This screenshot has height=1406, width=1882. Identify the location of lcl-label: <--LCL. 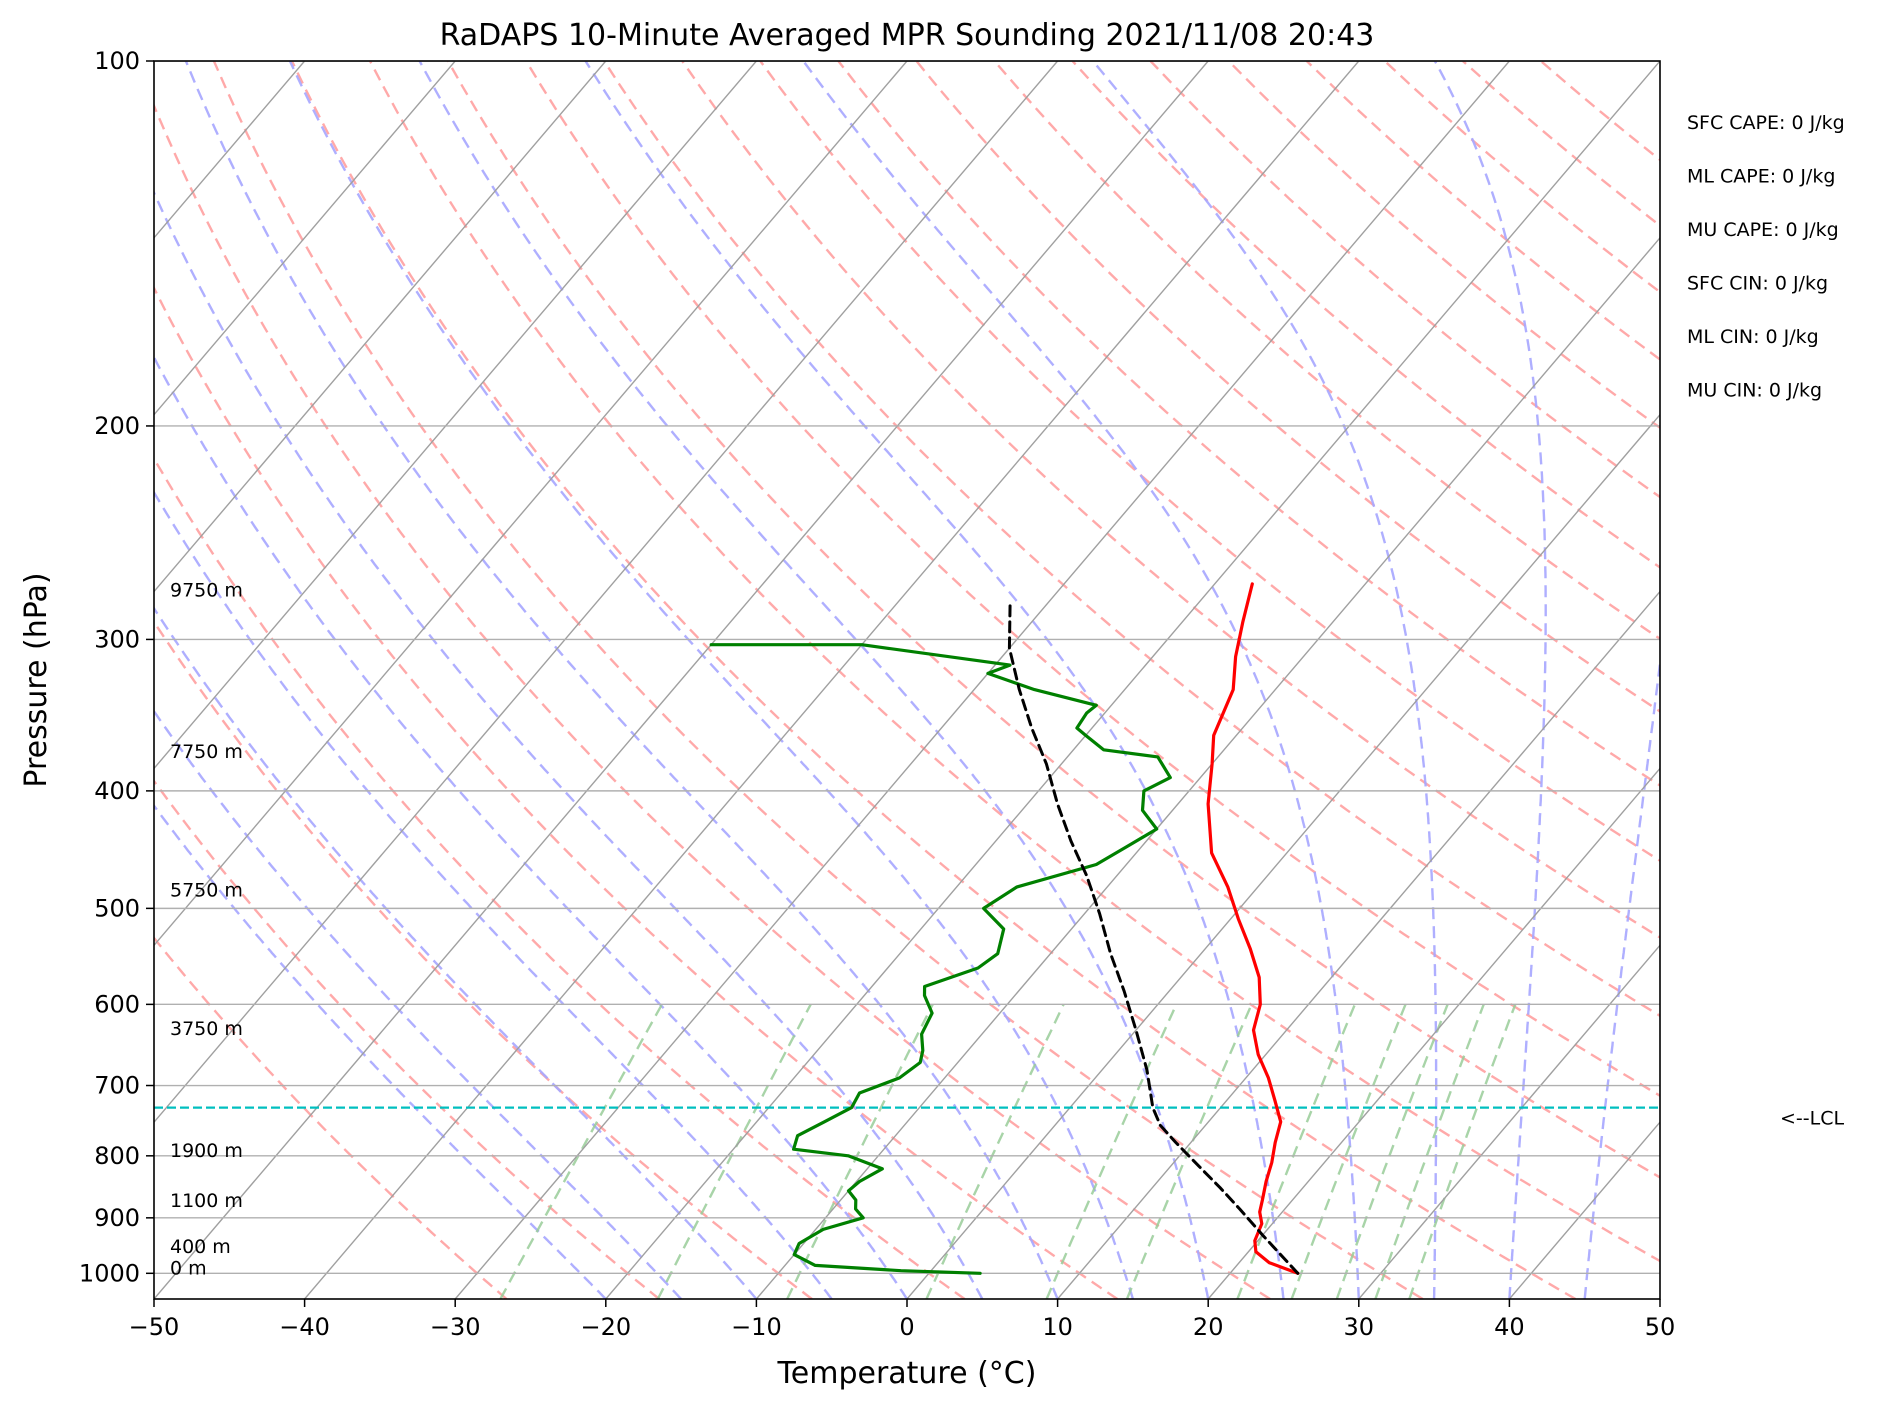
(1812, 1119).